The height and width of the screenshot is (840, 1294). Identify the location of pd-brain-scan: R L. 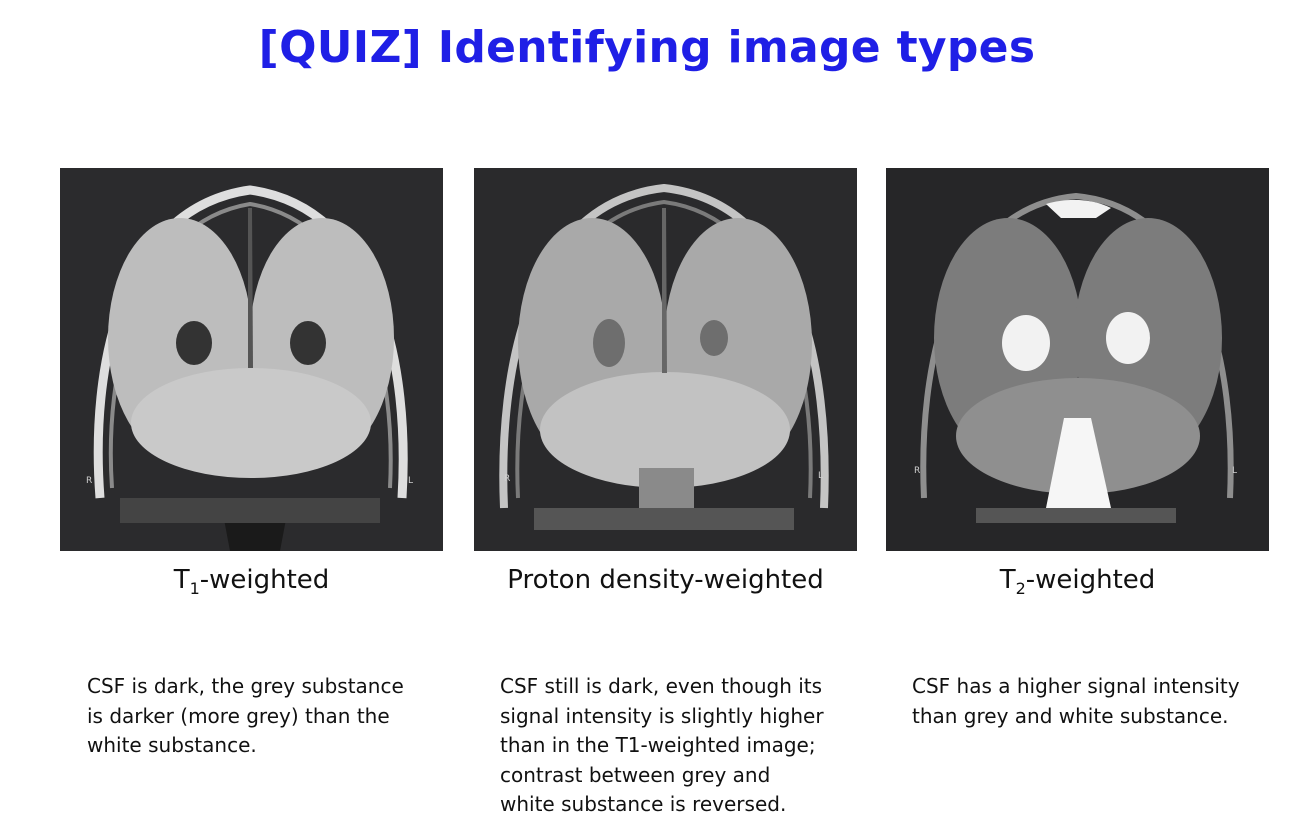
(665, 359).